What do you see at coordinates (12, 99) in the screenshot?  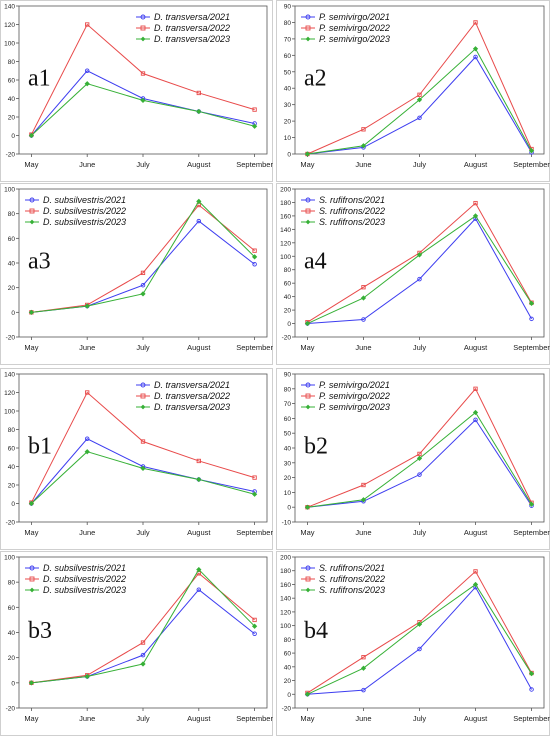 I see `y-tick-label: 40` at bounding box center [12, 99].